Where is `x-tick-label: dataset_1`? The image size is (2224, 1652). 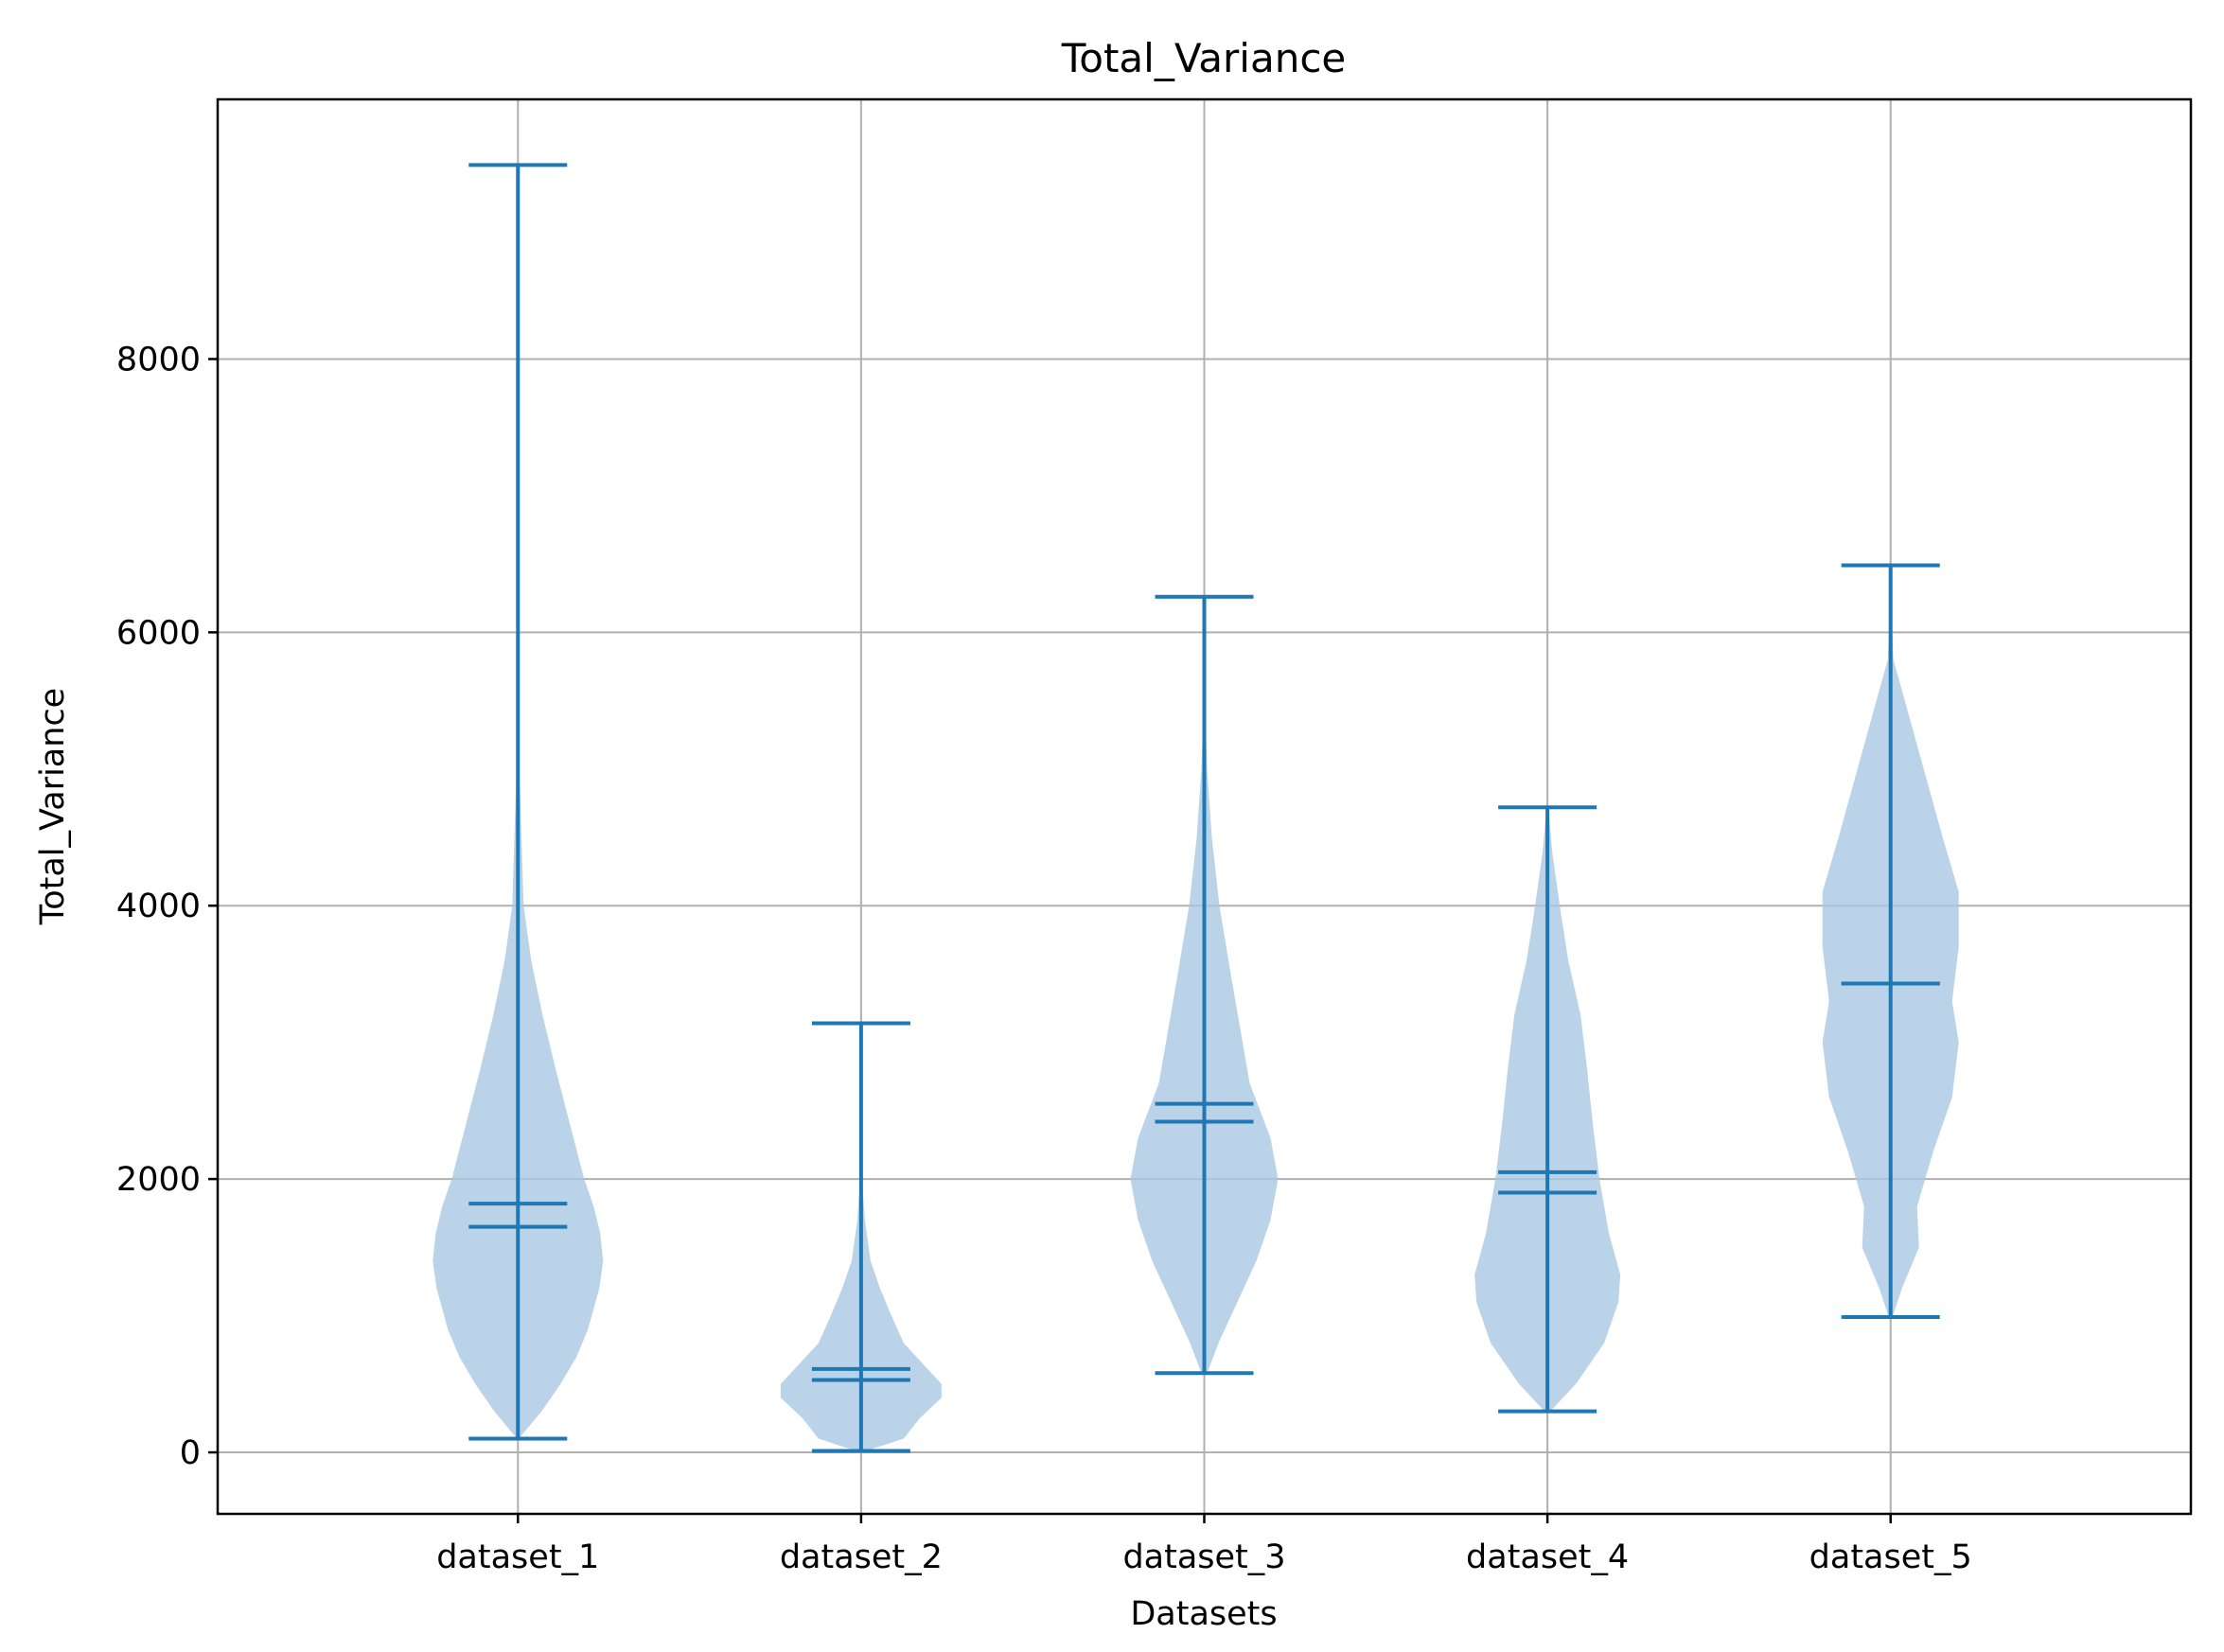 x-tick-label: dataset_1 is located at coordinates (517, 1557).